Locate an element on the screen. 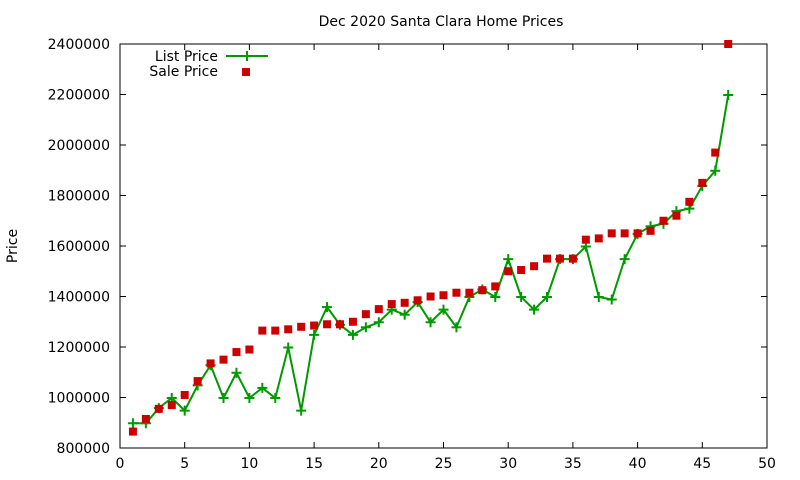  x-tick-label: 0 is located at coordinates (120, 464).